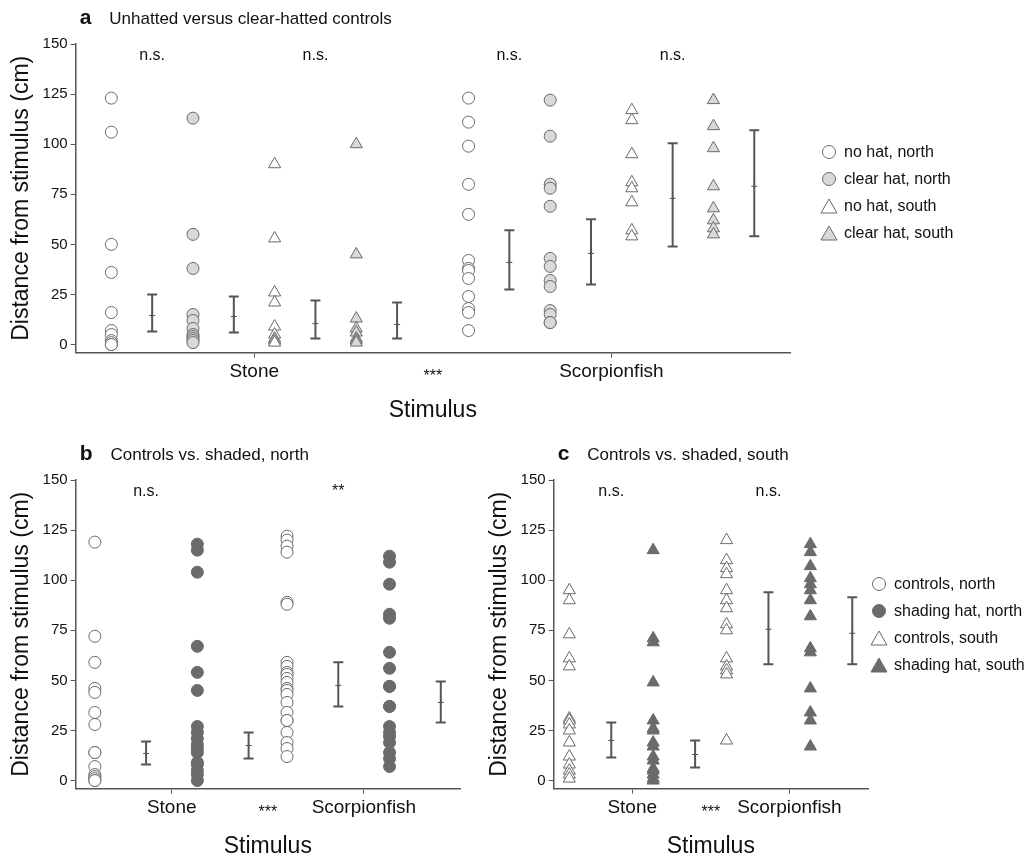 Image resolution: width=1036 pixels, height=868 pixels. Describe the element at coordinates (899, 232) in the screenshot. I see `legend-label: clear hat, south` at that location.